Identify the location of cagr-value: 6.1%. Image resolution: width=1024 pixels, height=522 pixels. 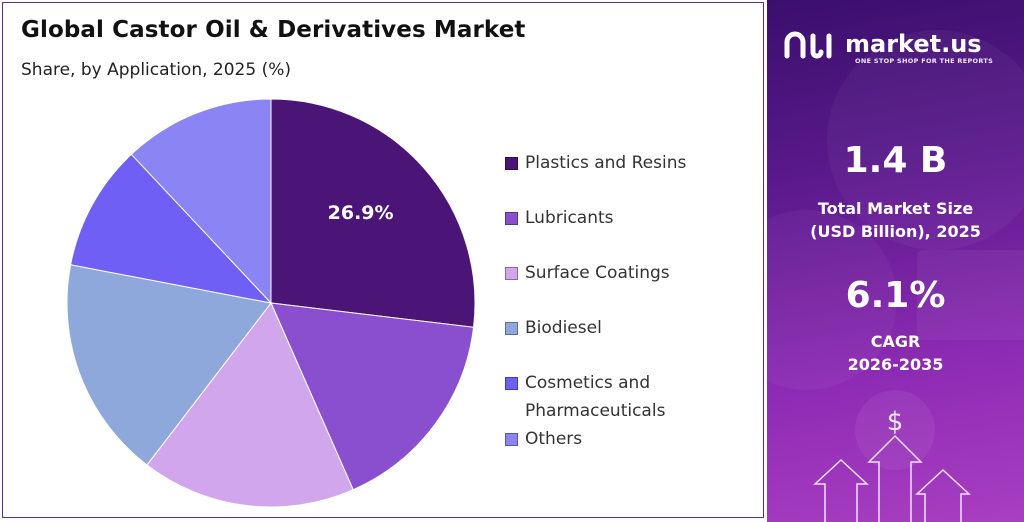
(895, 295).